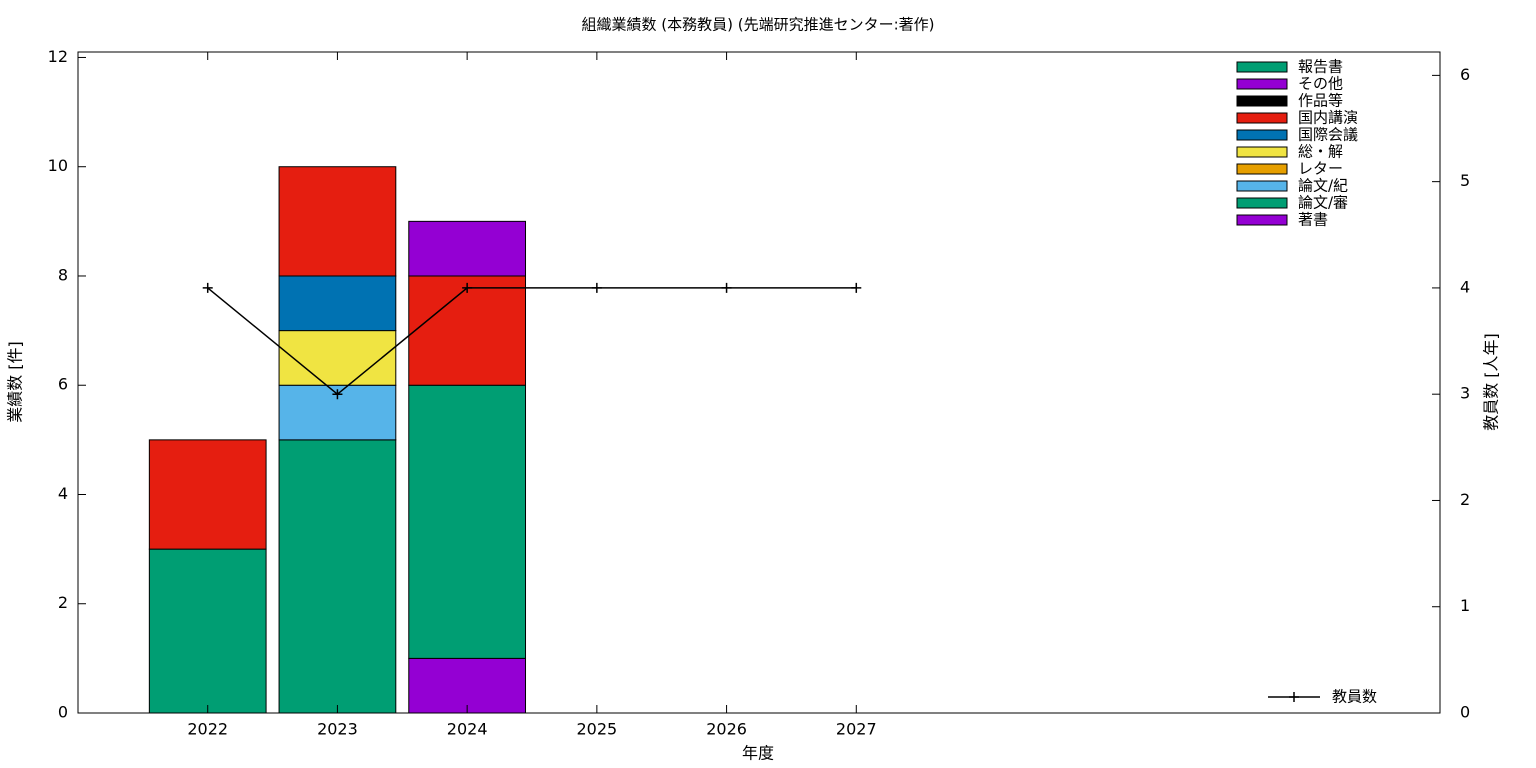 The width and height of the screenshot is (1536, 768). I want to click on legend-label: 国内講演, so click(1328, 118).